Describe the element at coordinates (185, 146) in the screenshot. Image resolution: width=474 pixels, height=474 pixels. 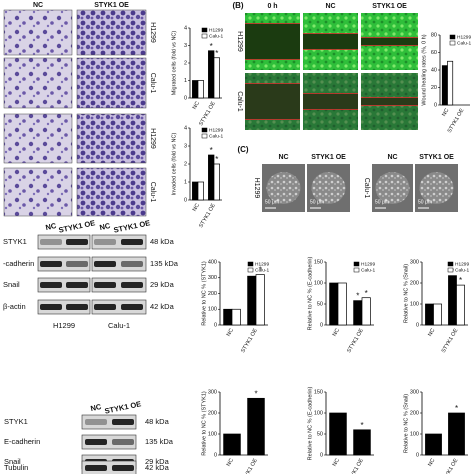
I see `y-tick-label: 3` at that location.